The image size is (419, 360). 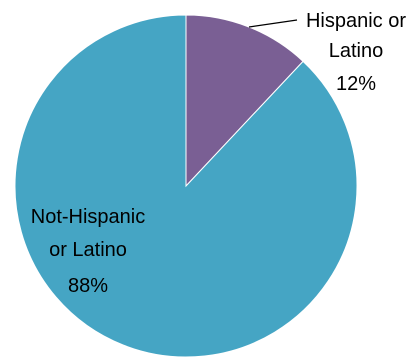 I want to click on not-hispanic-label-line-2: or Latino, so click(x=88, y=250).